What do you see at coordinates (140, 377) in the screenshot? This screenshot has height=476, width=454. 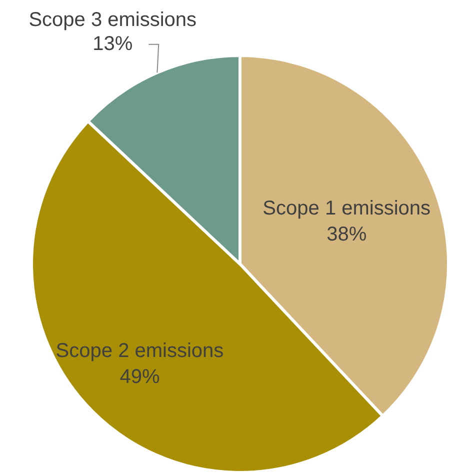 I see `data-label: 49%` at bounding box center [140, 377].